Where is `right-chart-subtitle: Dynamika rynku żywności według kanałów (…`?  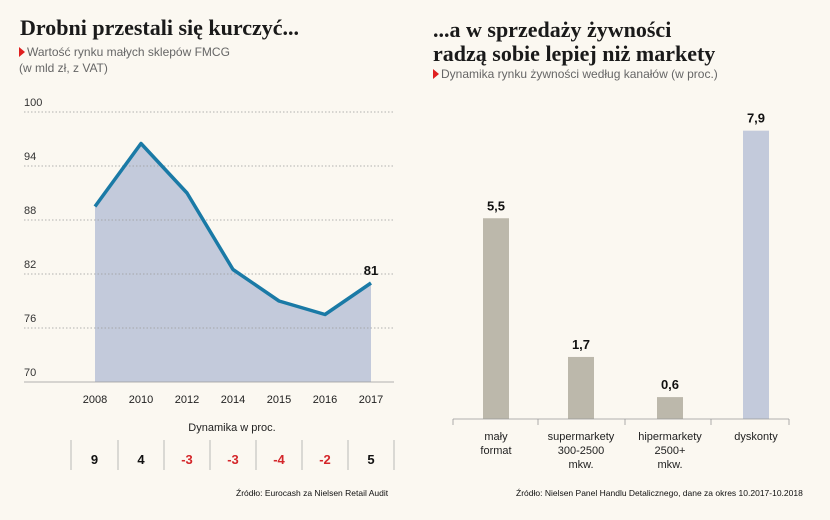
right-chart-subtitle: Dynamika rynku żywności według kanałów (… is located at coordinates (575, 74).